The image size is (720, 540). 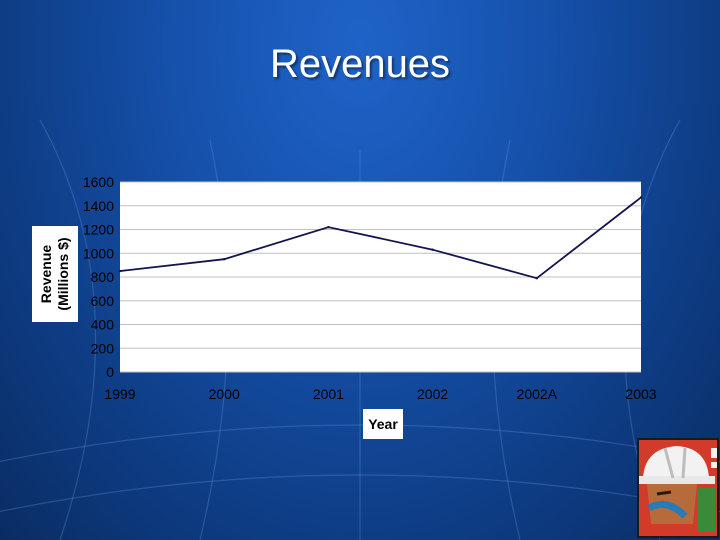 I want to click on y-axis-label: Revenue (Millions $), so click(x=55, y=273).